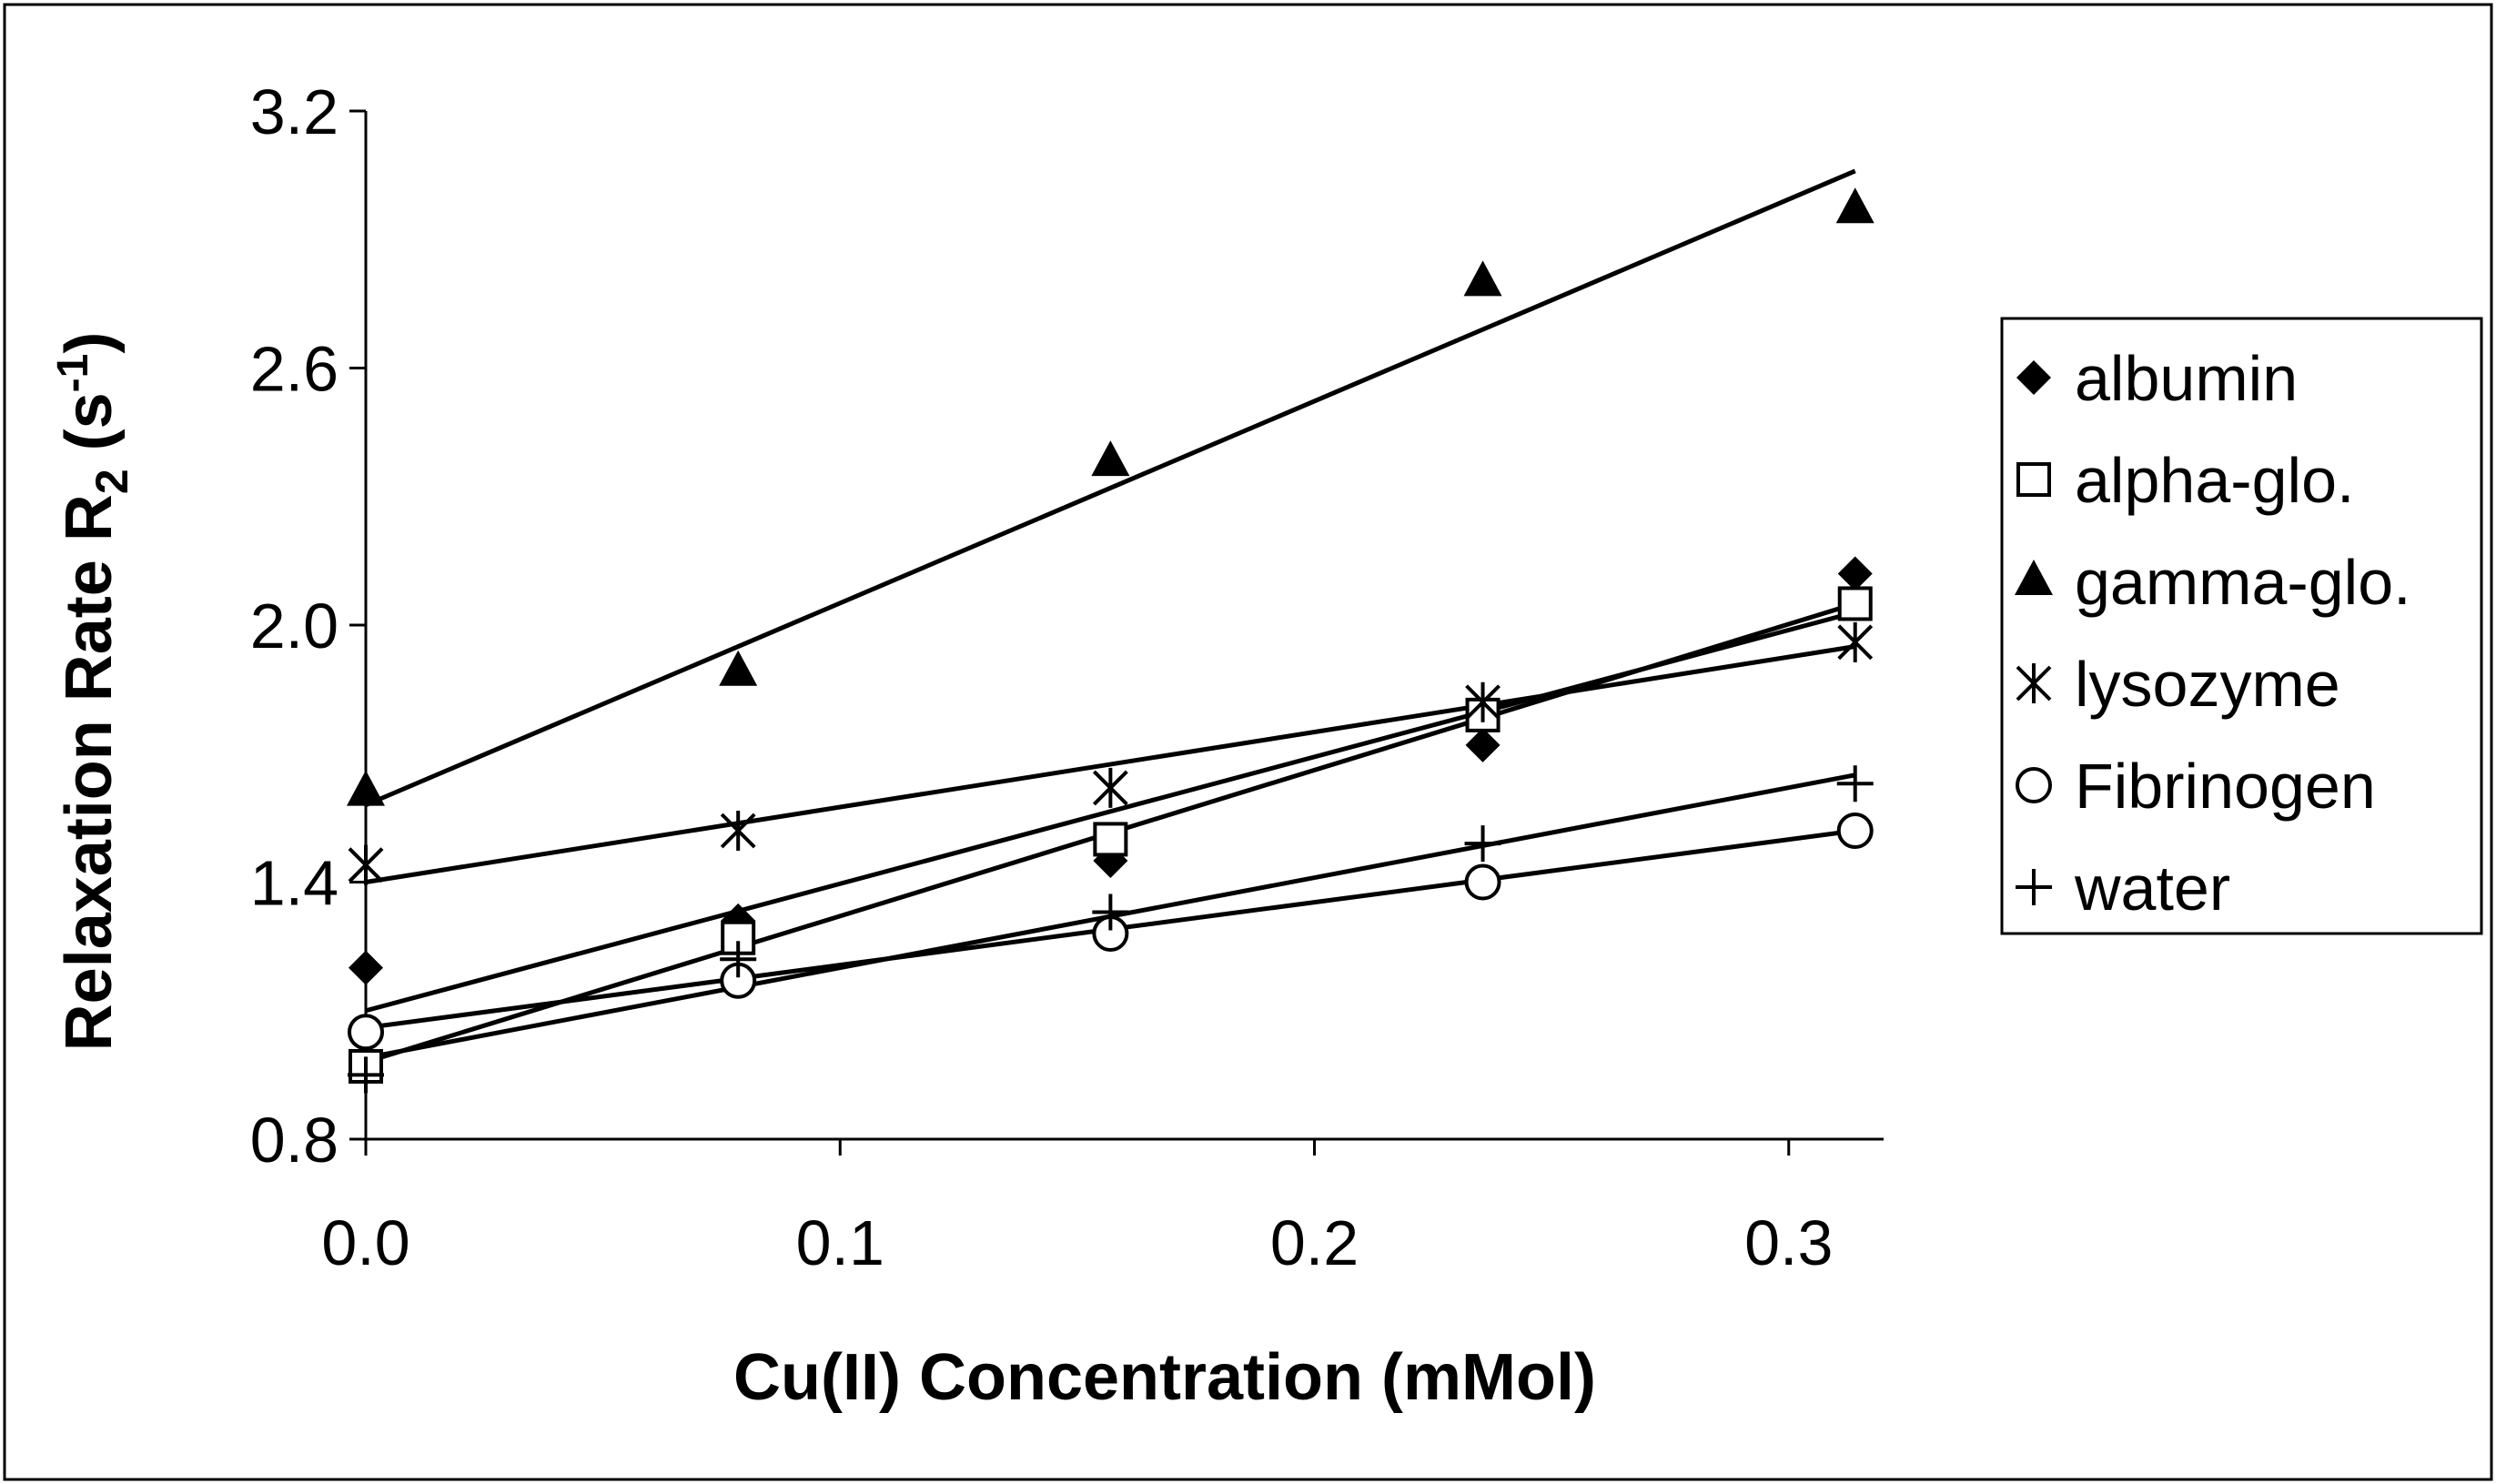 The image size is (2496, 1484). Describe the element at coordinates (2152, 888) in the screenshot. I see `legend-label-water: water` at that location.